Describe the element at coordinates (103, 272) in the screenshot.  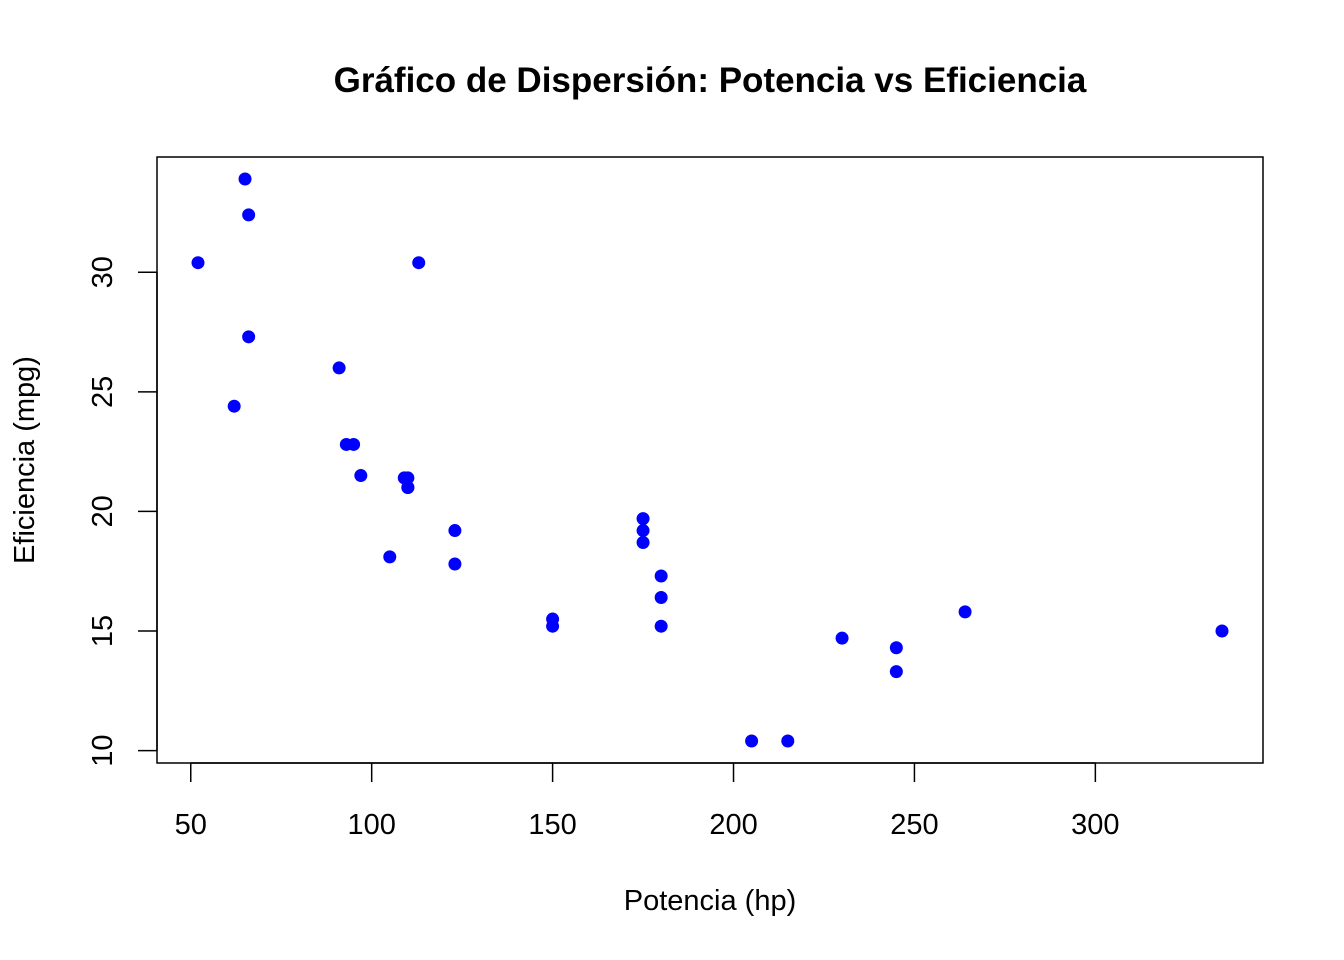
I see `y-tick-label: 30` at that location.